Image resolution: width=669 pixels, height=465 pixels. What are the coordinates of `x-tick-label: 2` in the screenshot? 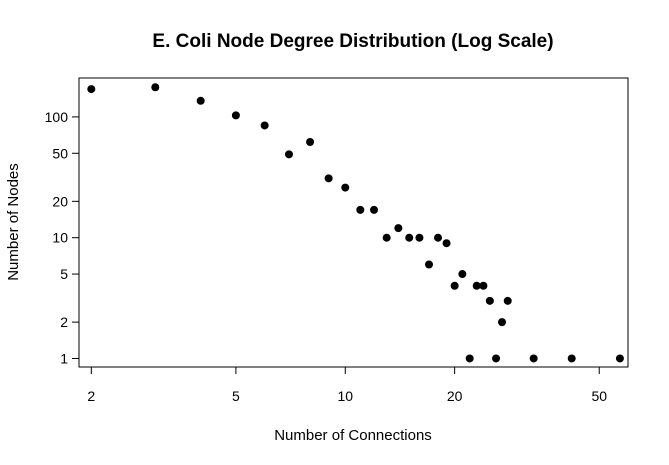 It's located at (91, 396).